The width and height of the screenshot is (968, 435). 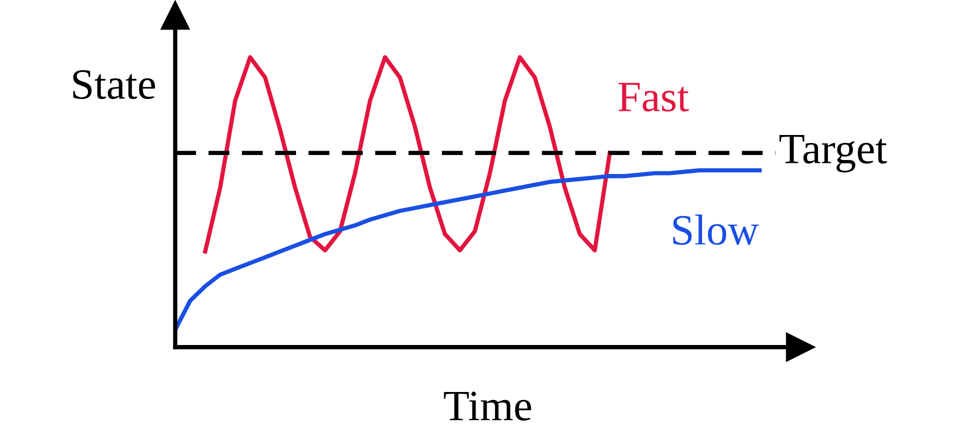 What do you see at coordinates (488, 406) in the screenshot?
I see `x-axis-title: Time` at bounding box center [488, 406].